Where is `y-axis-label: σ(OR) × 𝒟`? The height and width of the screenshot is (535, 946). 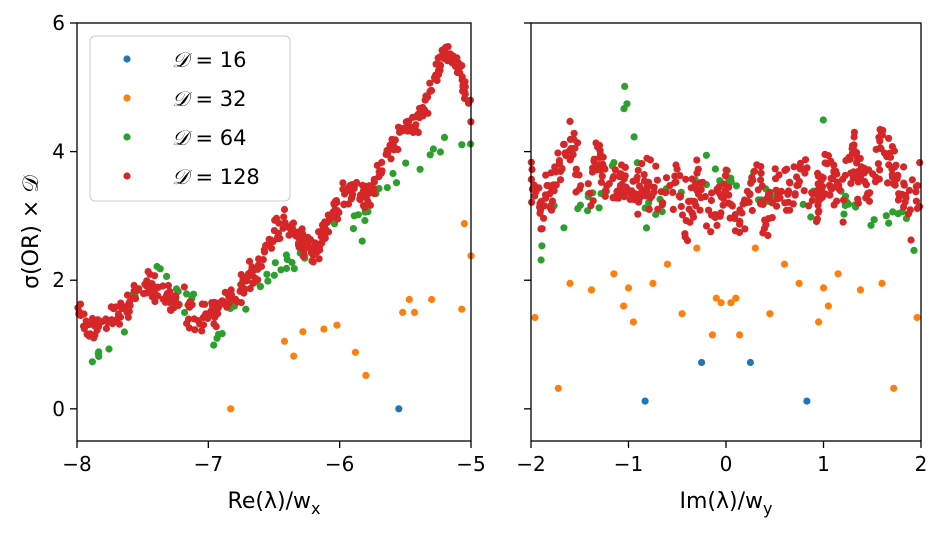 y-axis-label: σ(OR) × 𝒟 is located at coordinates (31, 232).